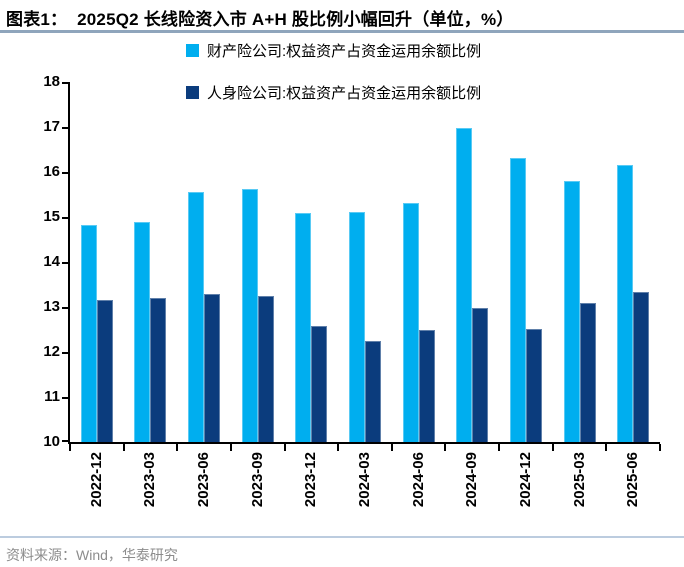  Describe the element at coordinates (579, 480) in the screenshot. I see `x-axis-label: 2025-03` at that location.